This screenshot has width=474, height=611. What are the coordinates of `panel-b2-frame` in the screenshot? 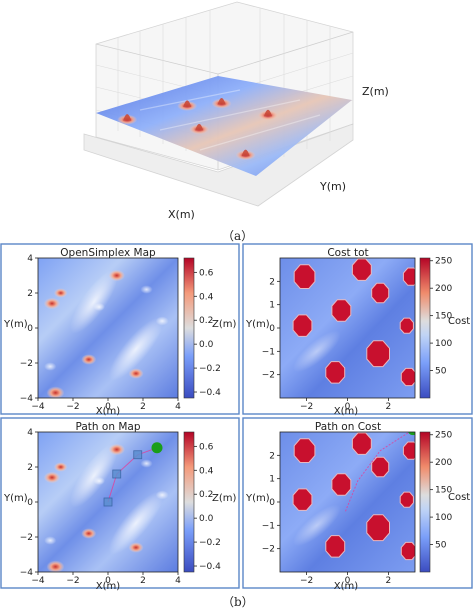 It's located at (357, 329).